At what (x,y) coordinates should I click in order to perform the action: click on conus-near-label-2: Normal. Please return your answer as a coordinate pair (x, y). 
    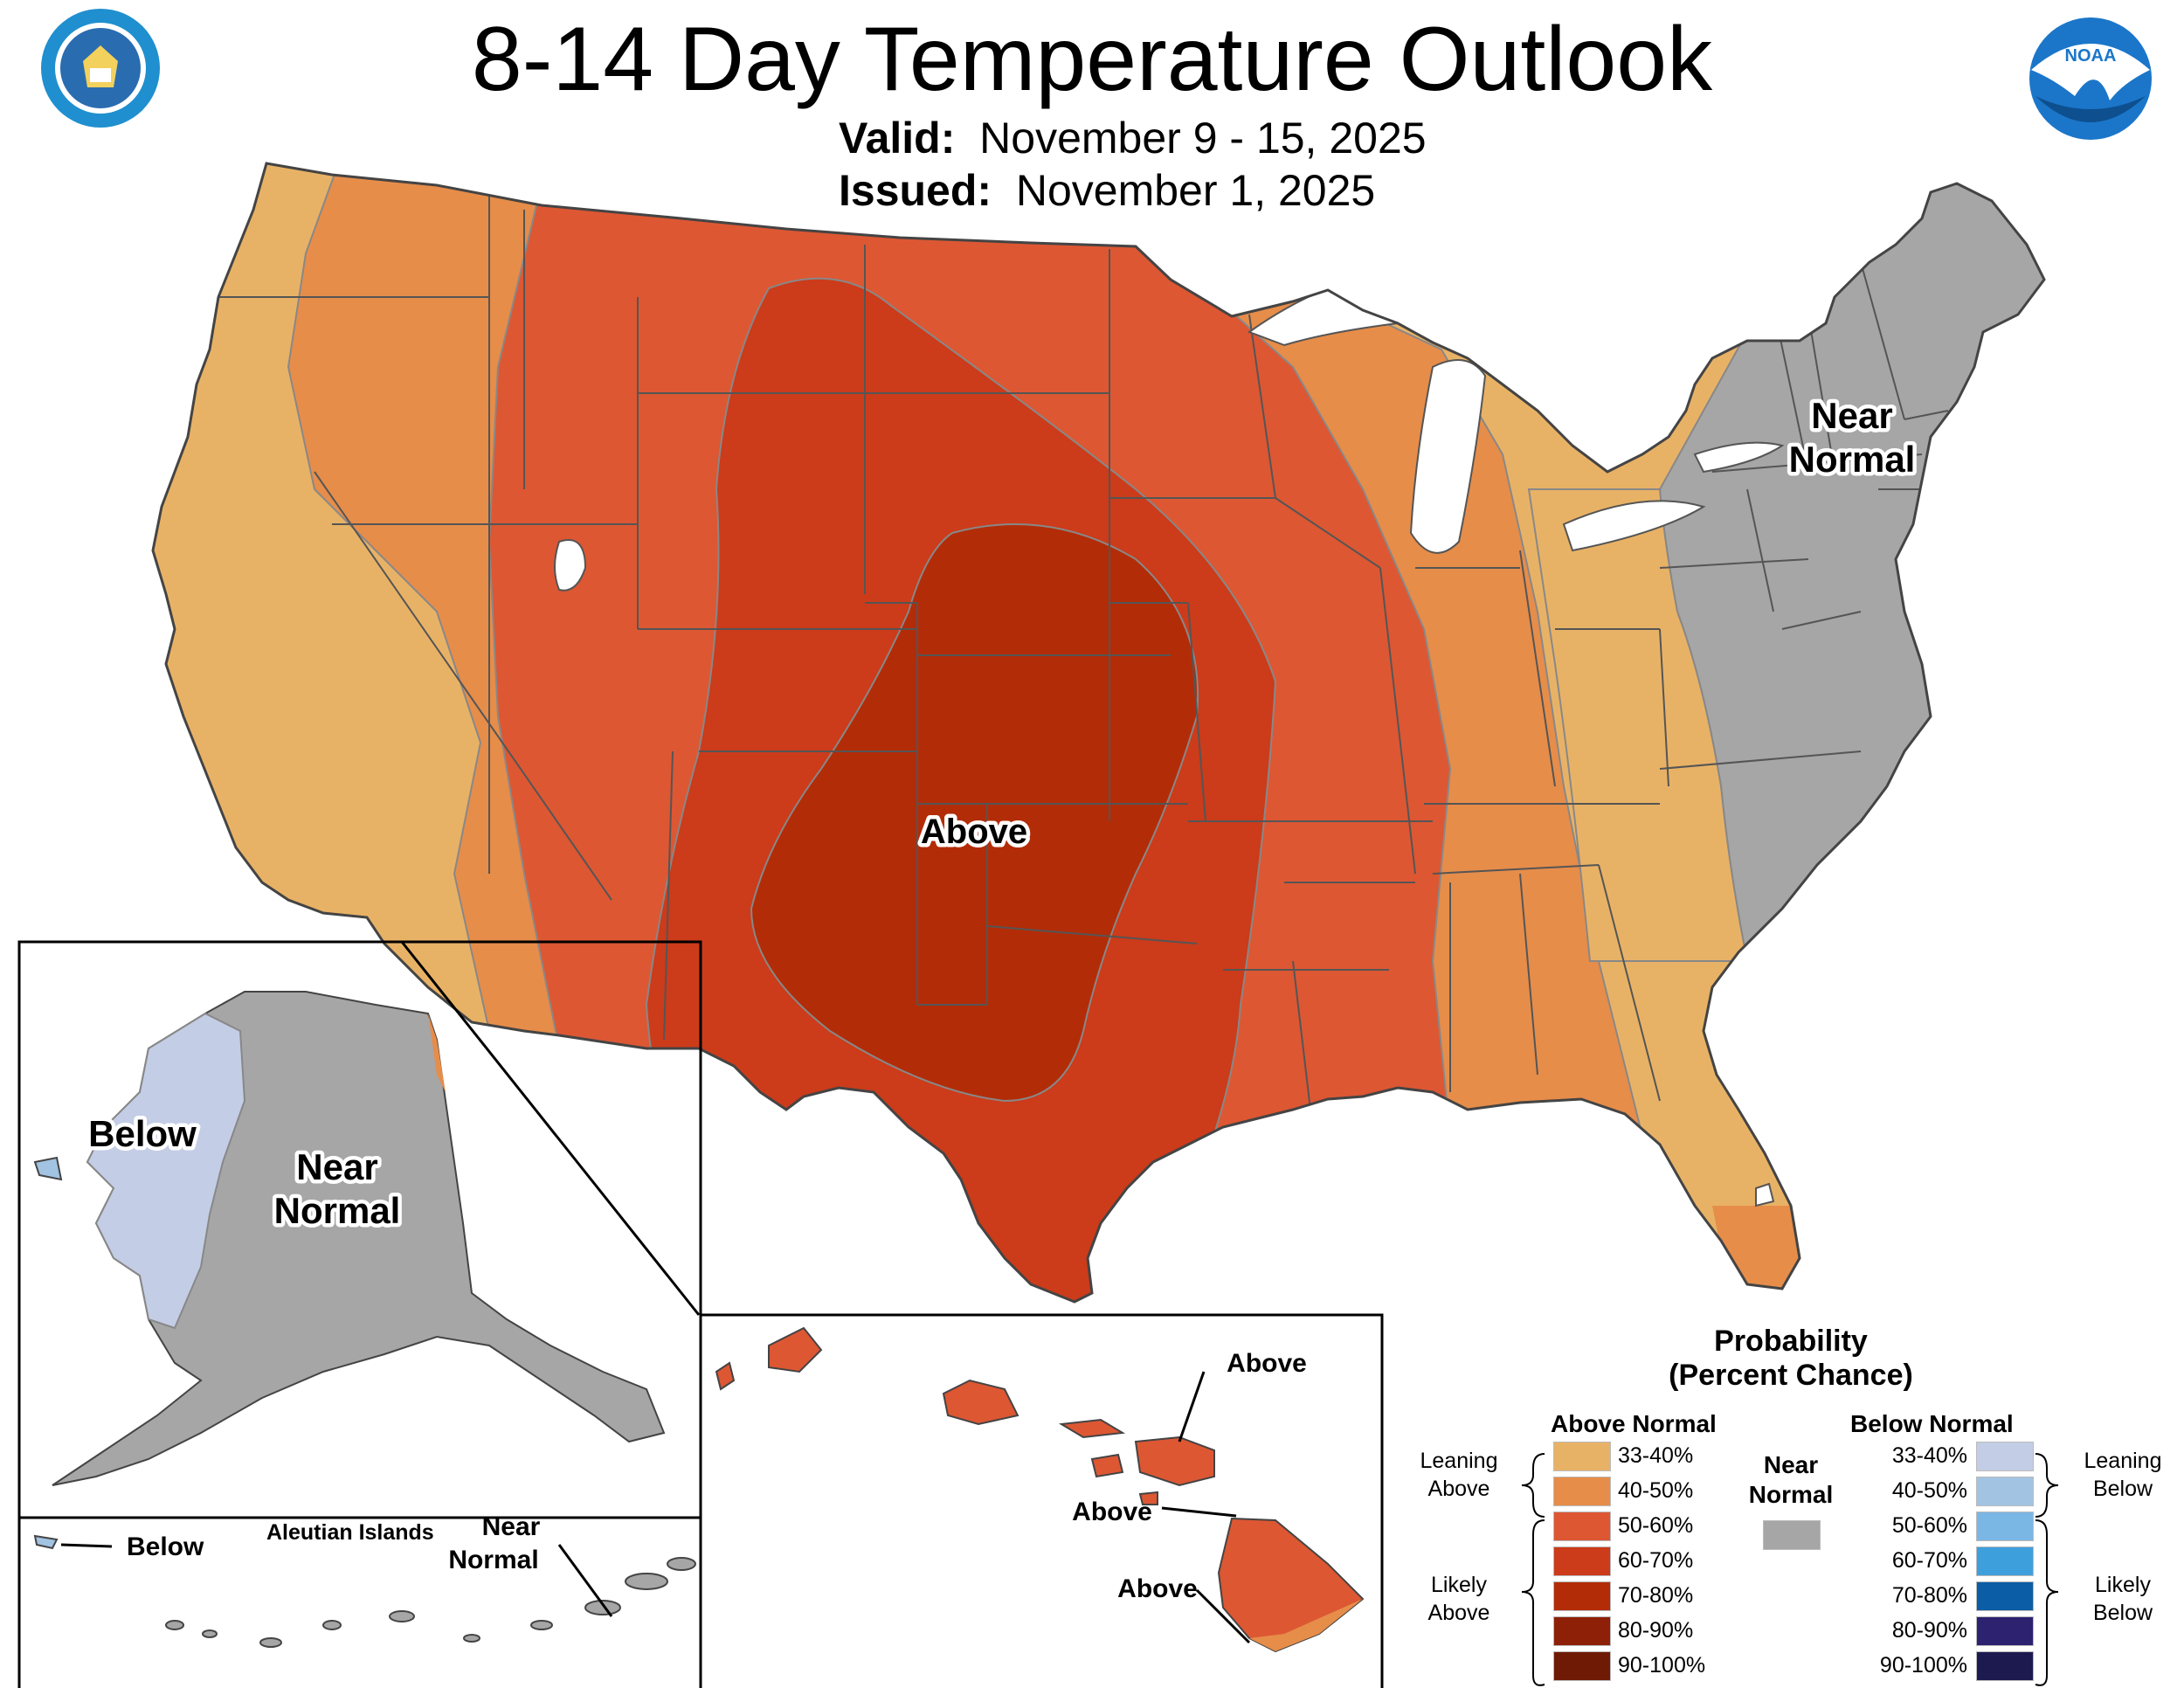
    Looking at the image, I should click on (1852, 459).